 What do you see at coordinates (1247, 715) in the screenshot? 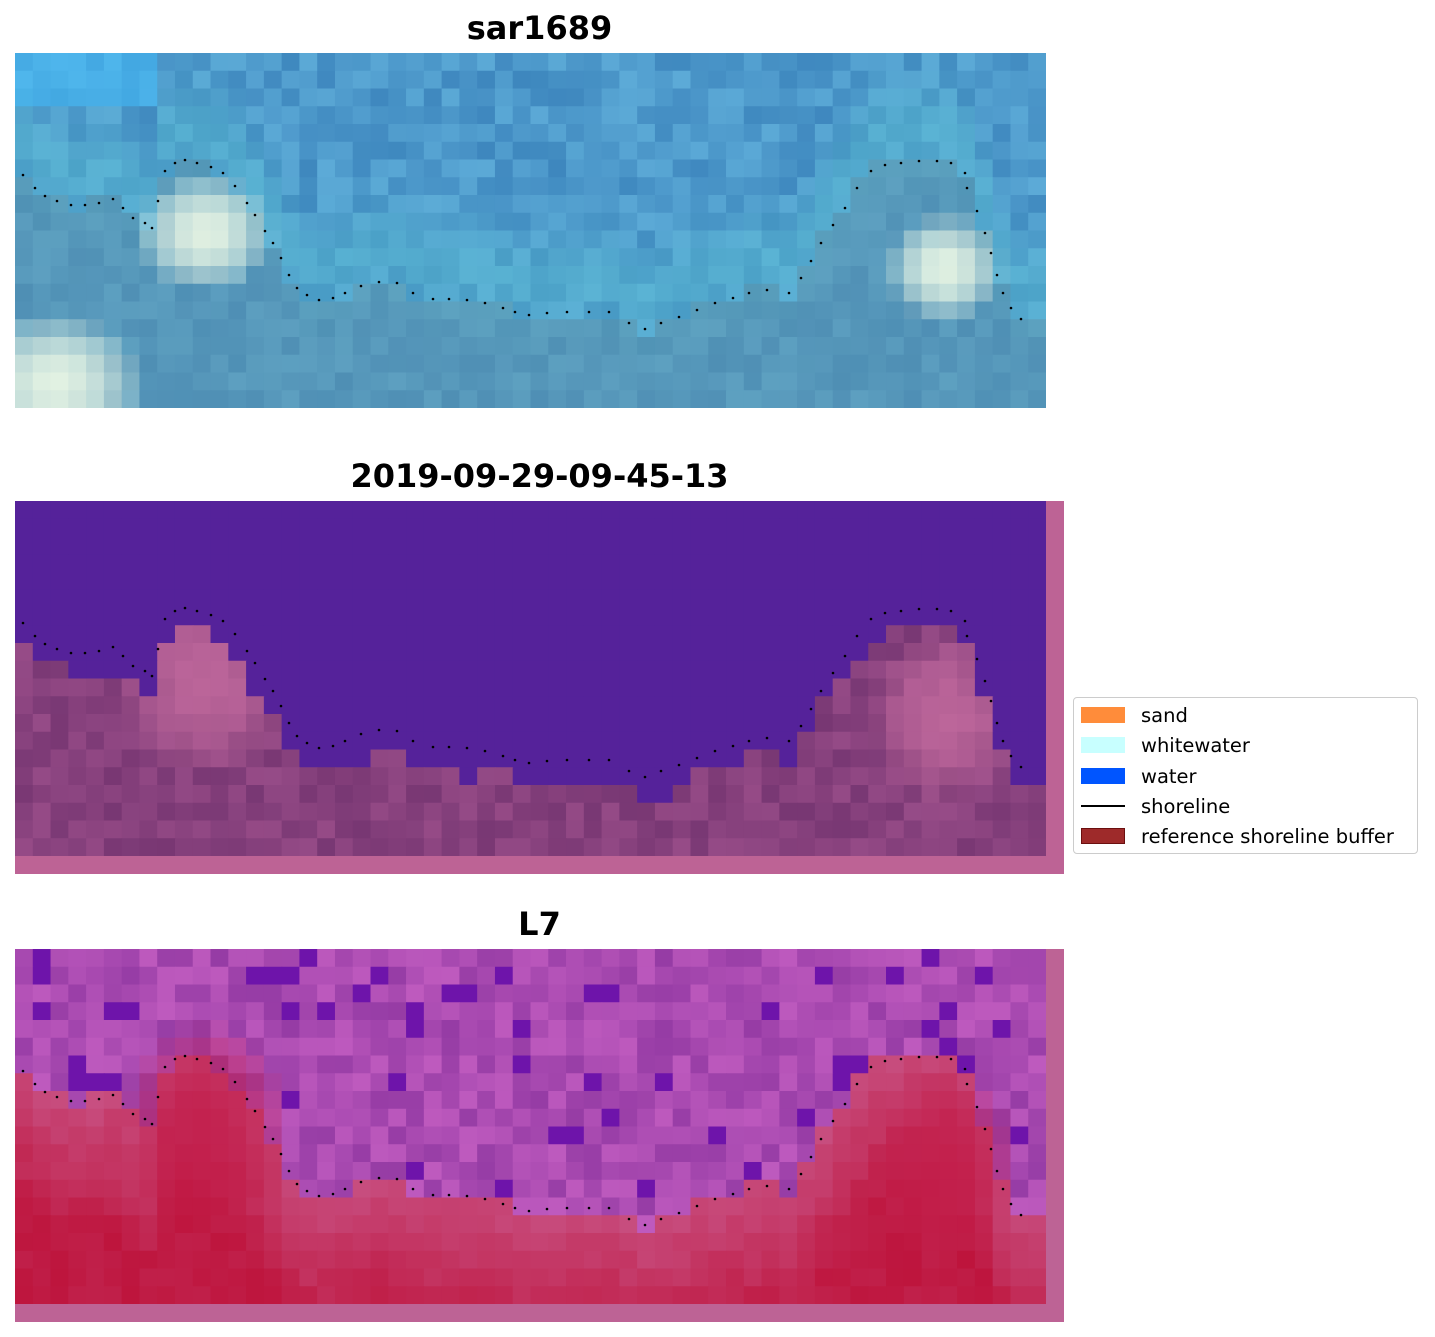
I see `legend-item-sand: sand` at bounding box center [1247, 715].